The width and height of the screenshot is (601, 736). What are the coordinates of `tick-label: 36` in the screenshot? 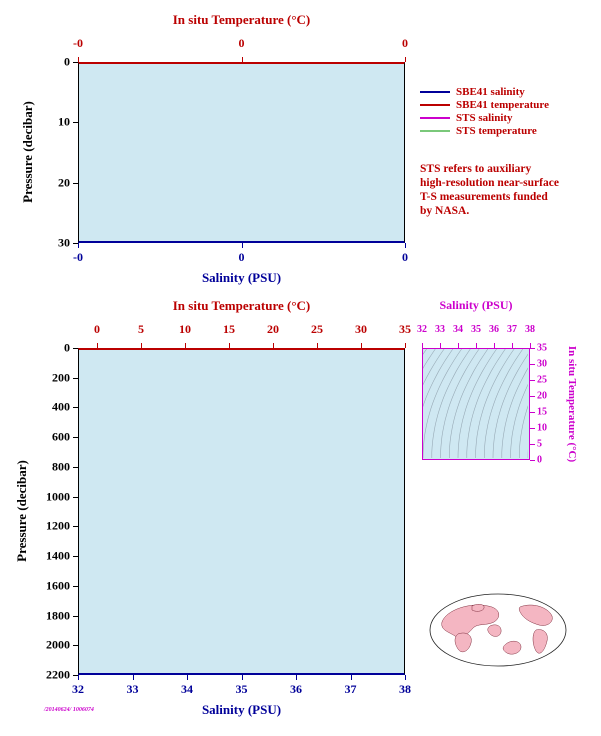 It's located at (296, 689).